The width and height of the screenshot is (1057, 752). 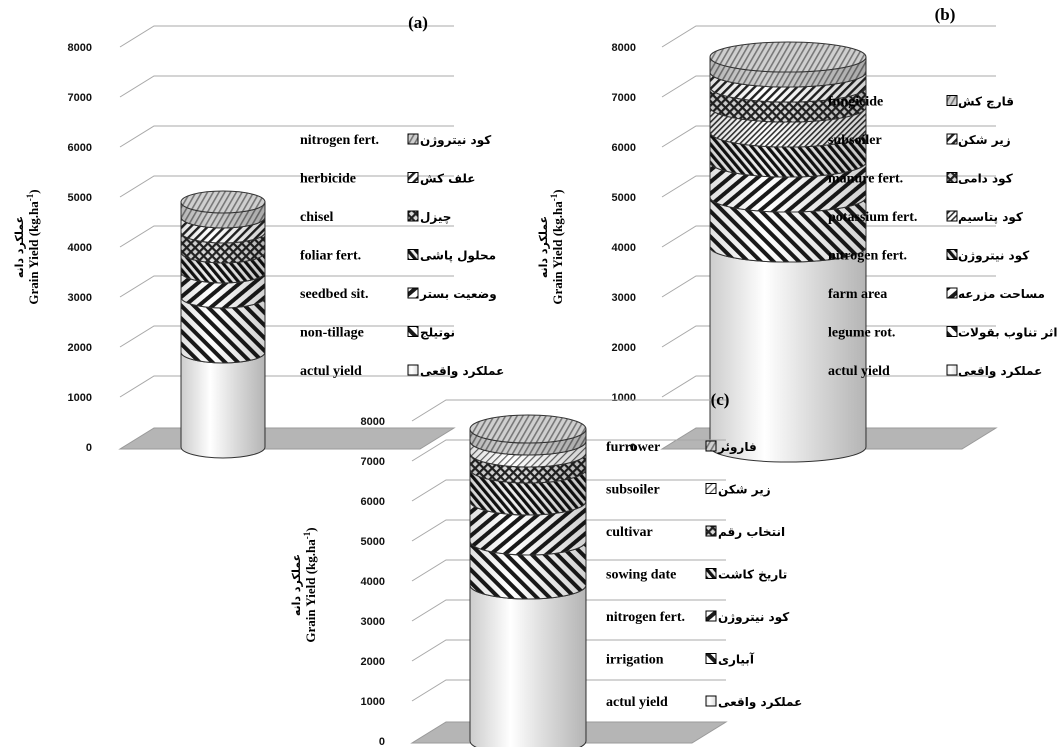 I want to click on y-axis-label: Grain Yield (kg.ha-1), so click(x=310, y=584).